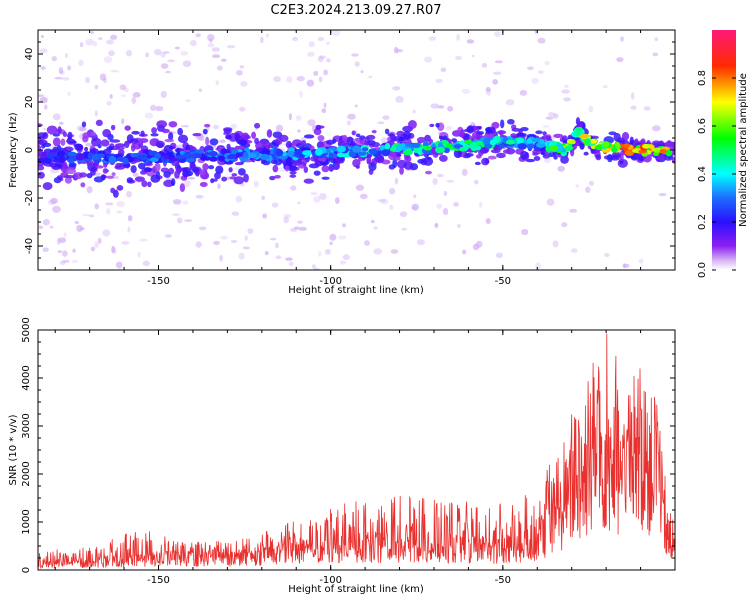 The width and height of the screenshot is (750, 600). Describe the element at coordinates (158, 580) in the screenshot. I see `snr-x-tick-label: -150` at that location.